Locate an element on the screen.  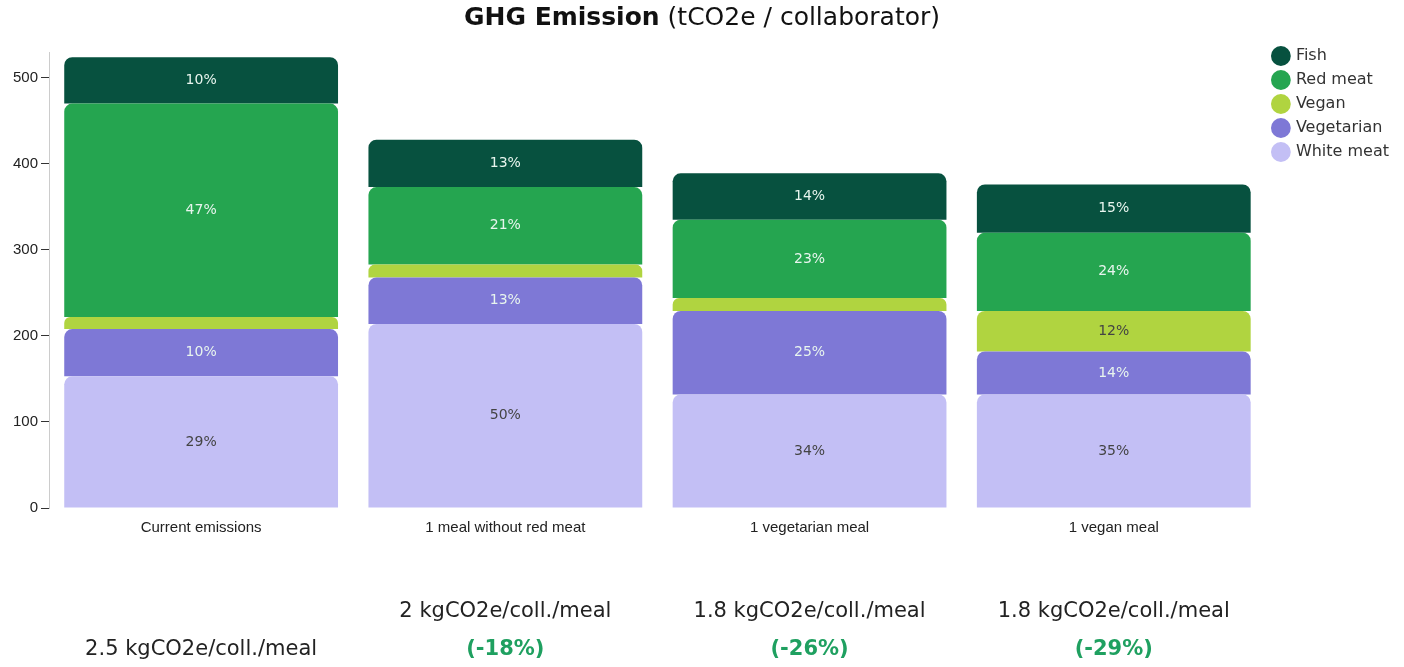
annotation: 35% is located at coordinates (1114, 449).